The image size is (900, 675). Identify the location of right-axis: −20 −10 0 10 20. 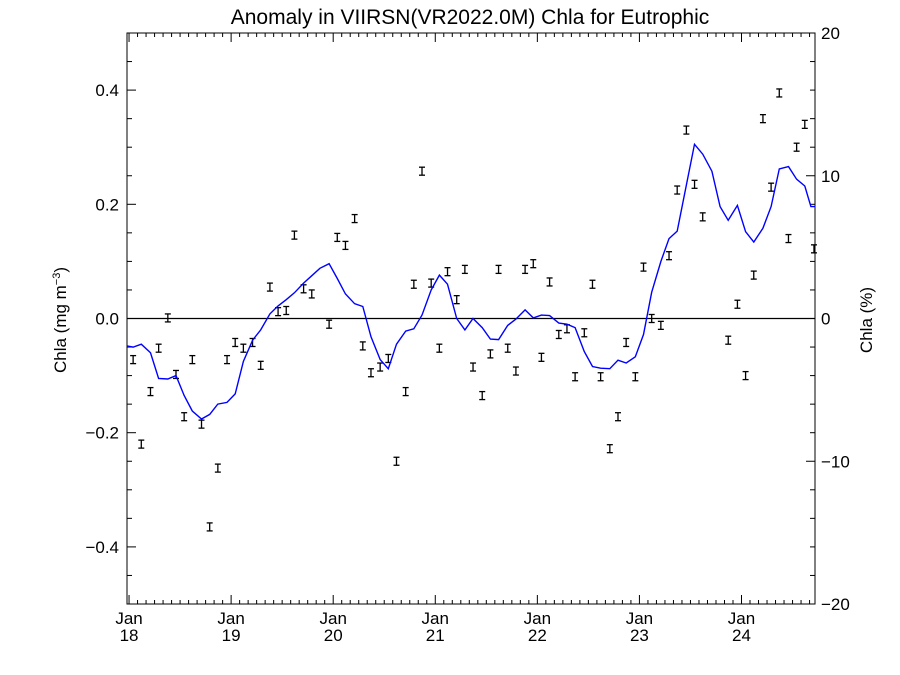
(828, 319).